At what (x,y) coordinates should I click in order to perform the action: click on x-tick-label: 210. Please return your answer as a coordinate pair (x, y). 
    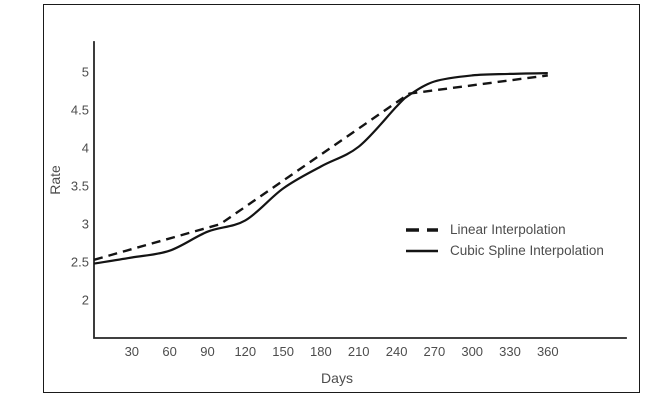
    Looking at the image, I should click on (358, 351).